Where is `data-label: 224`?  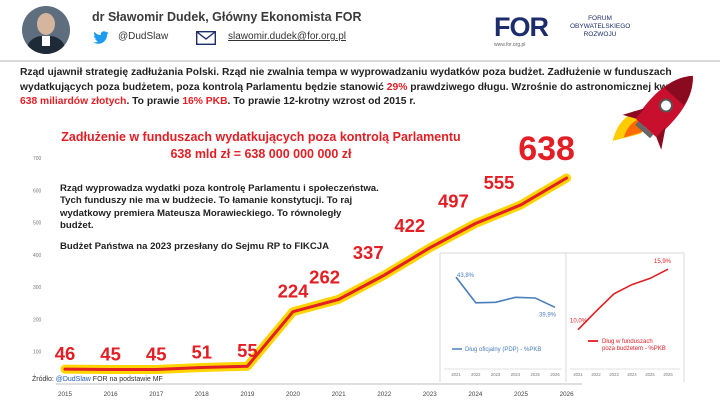
data-label: 224 is located at coordinates (294, 291).